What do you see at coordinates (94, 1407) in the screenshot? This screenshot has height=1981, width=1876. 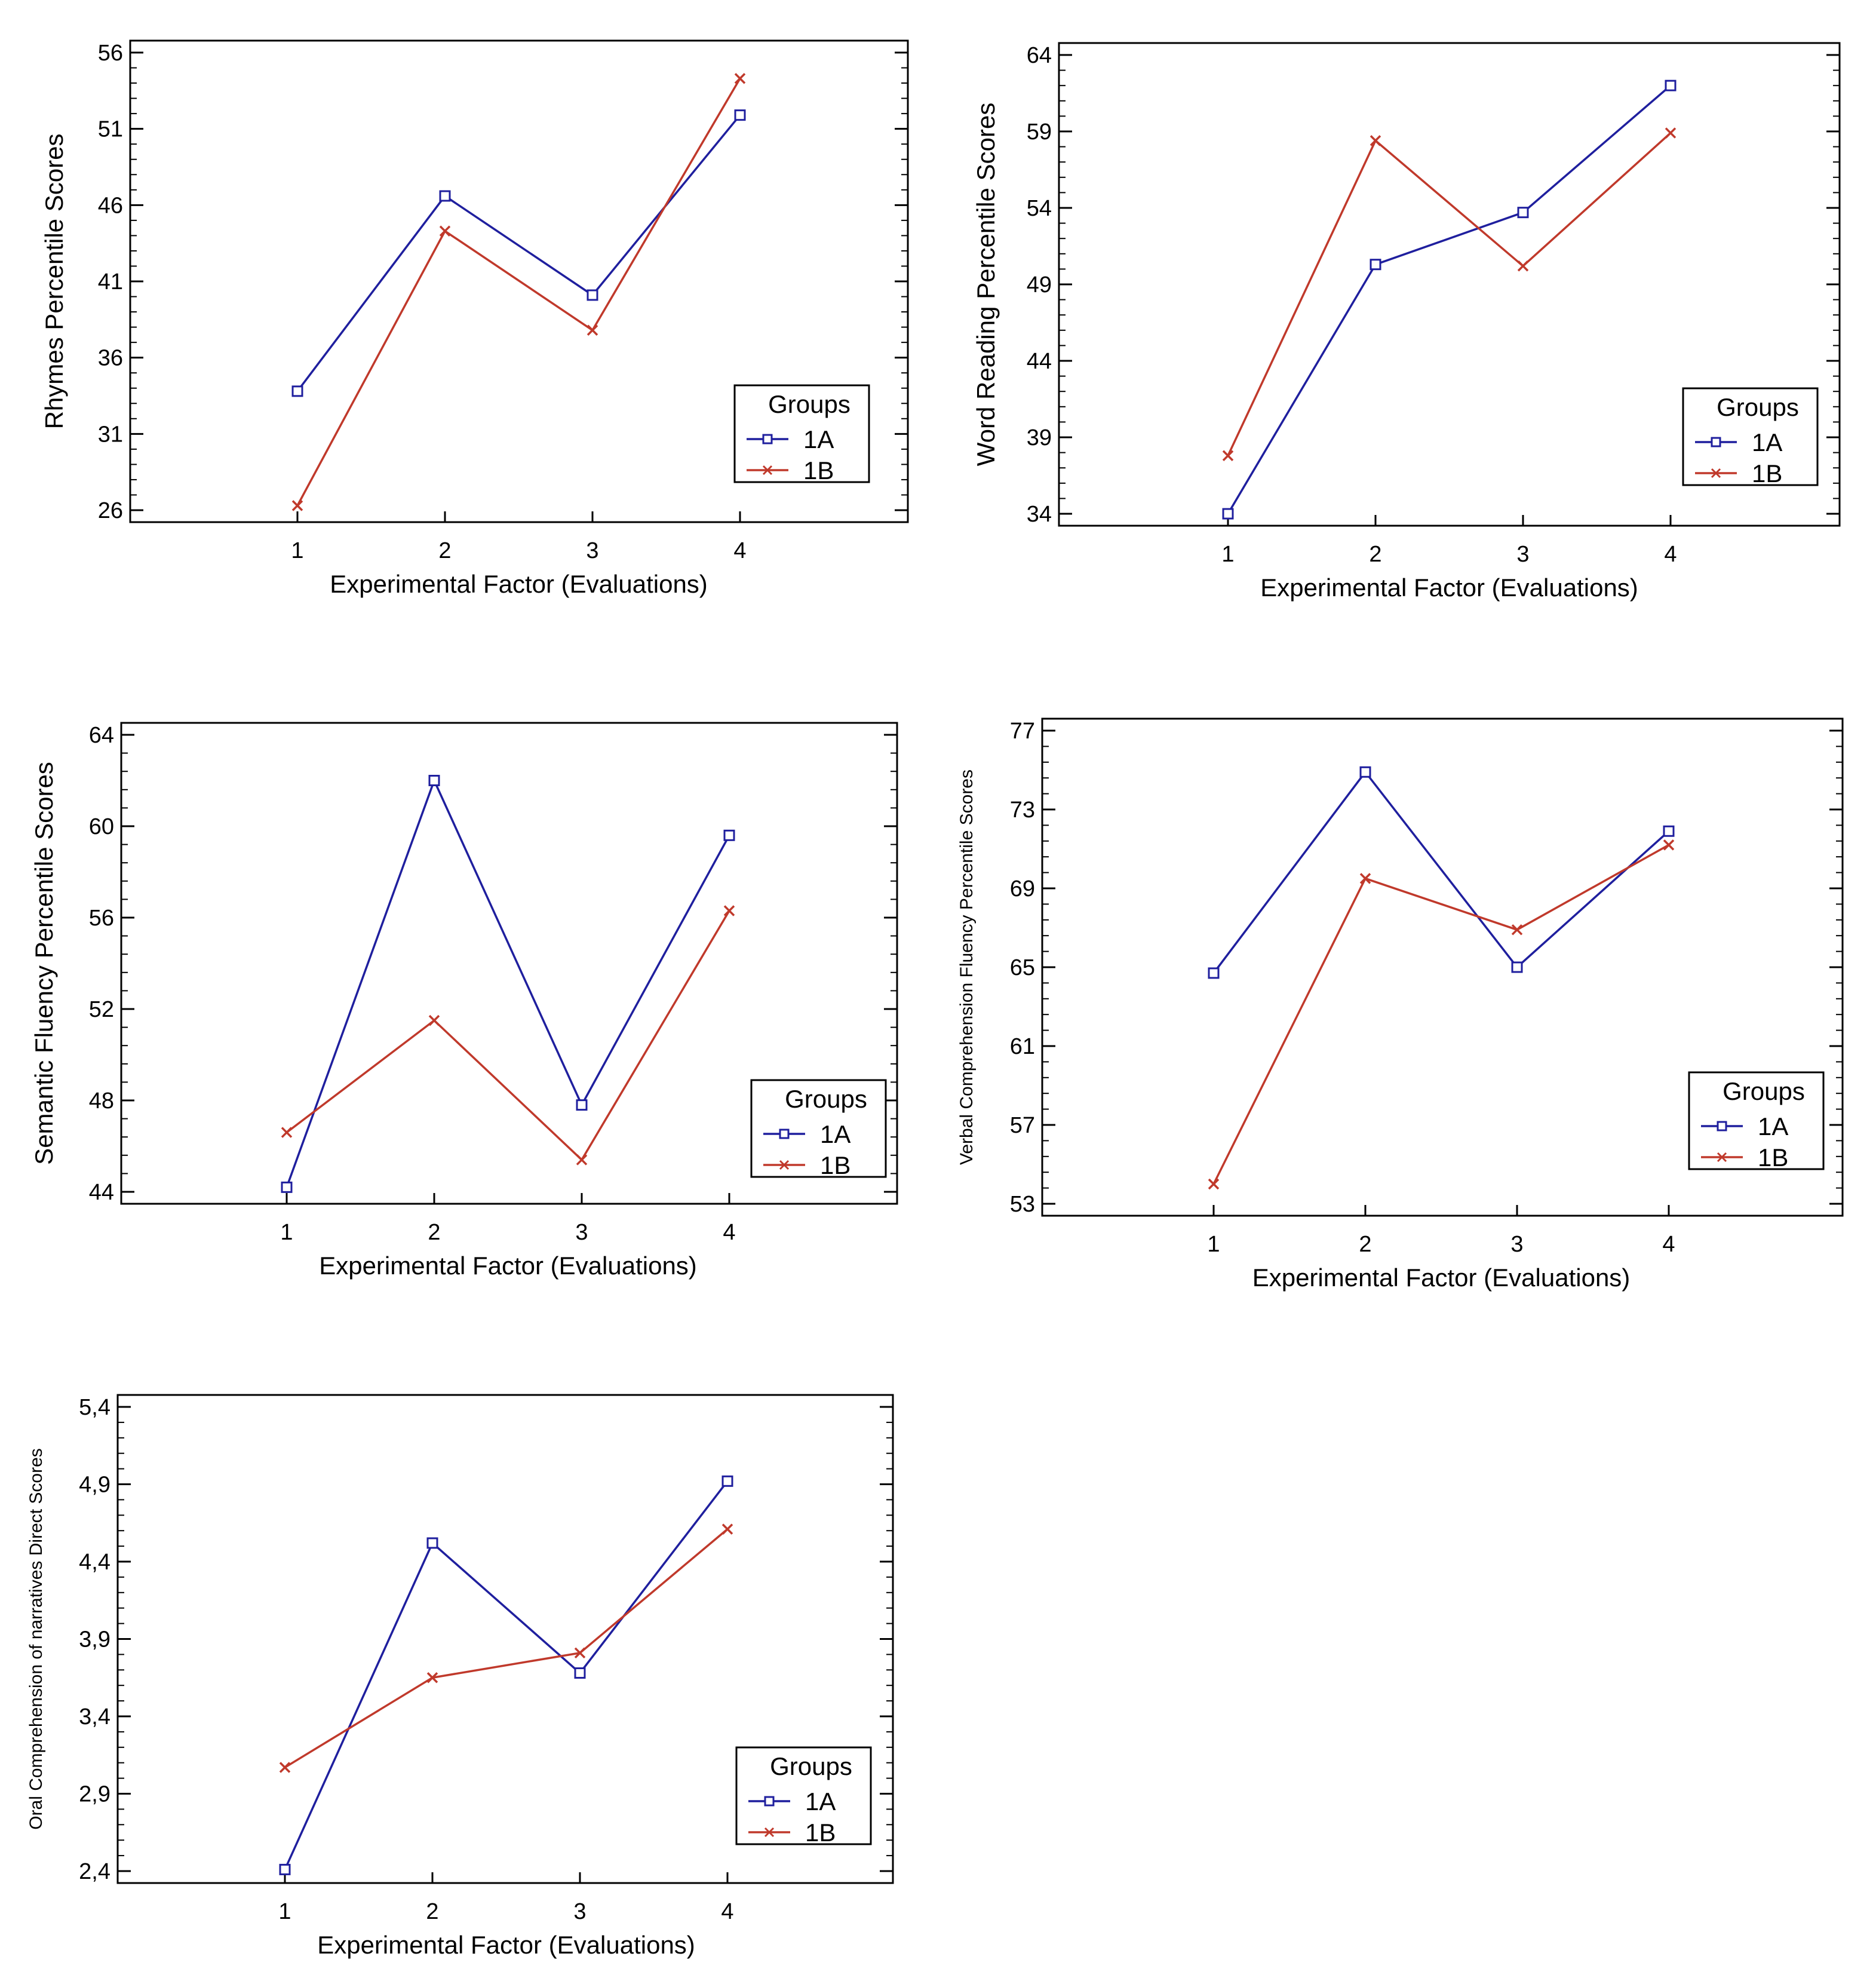 I see `y-tick-label: 5,4` at bounding box center [94, 1407].